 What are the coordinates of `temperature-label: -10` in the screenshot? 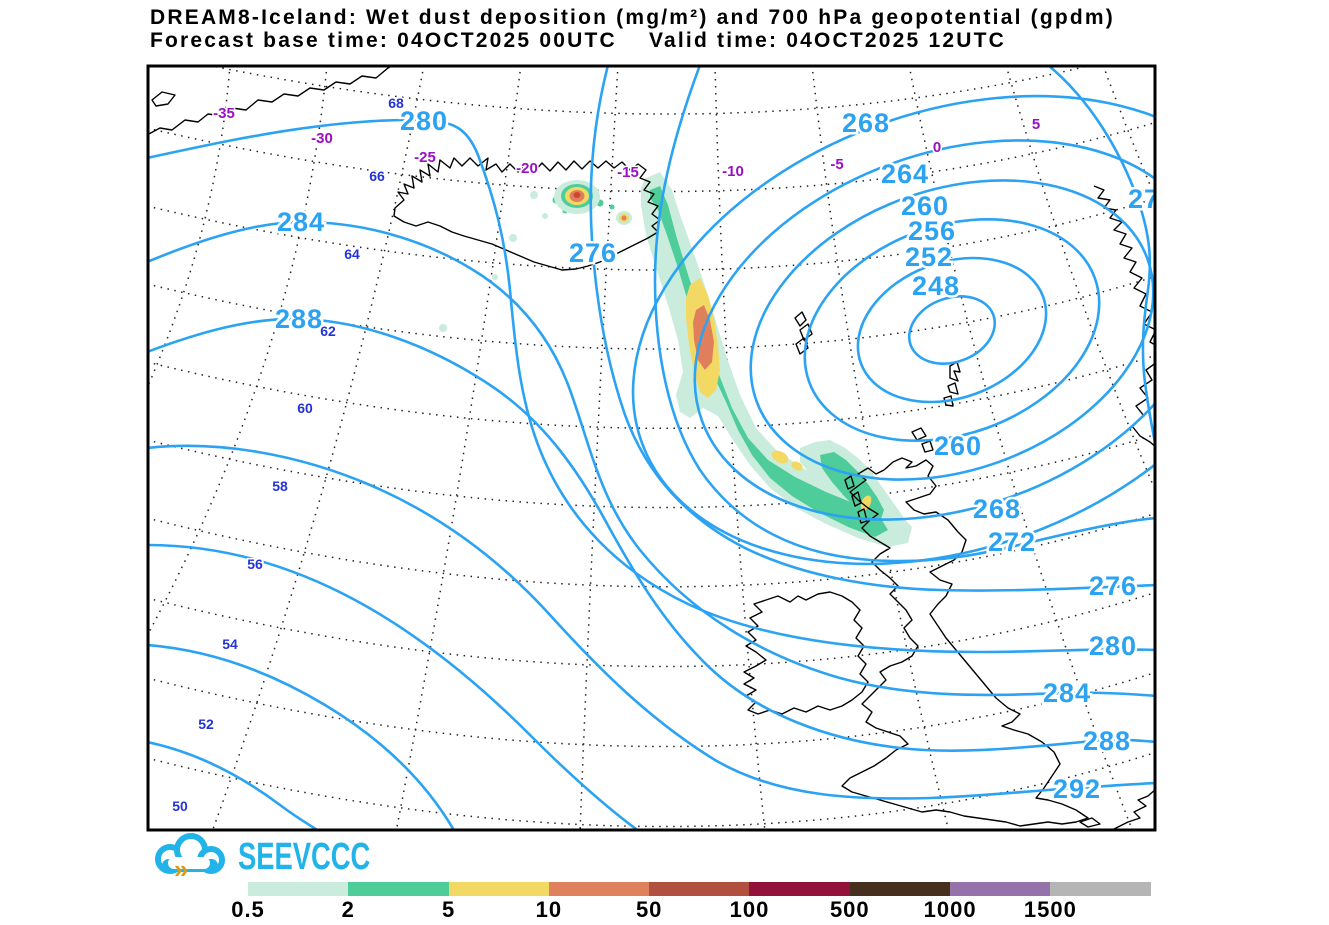 It's located at (733, 171).